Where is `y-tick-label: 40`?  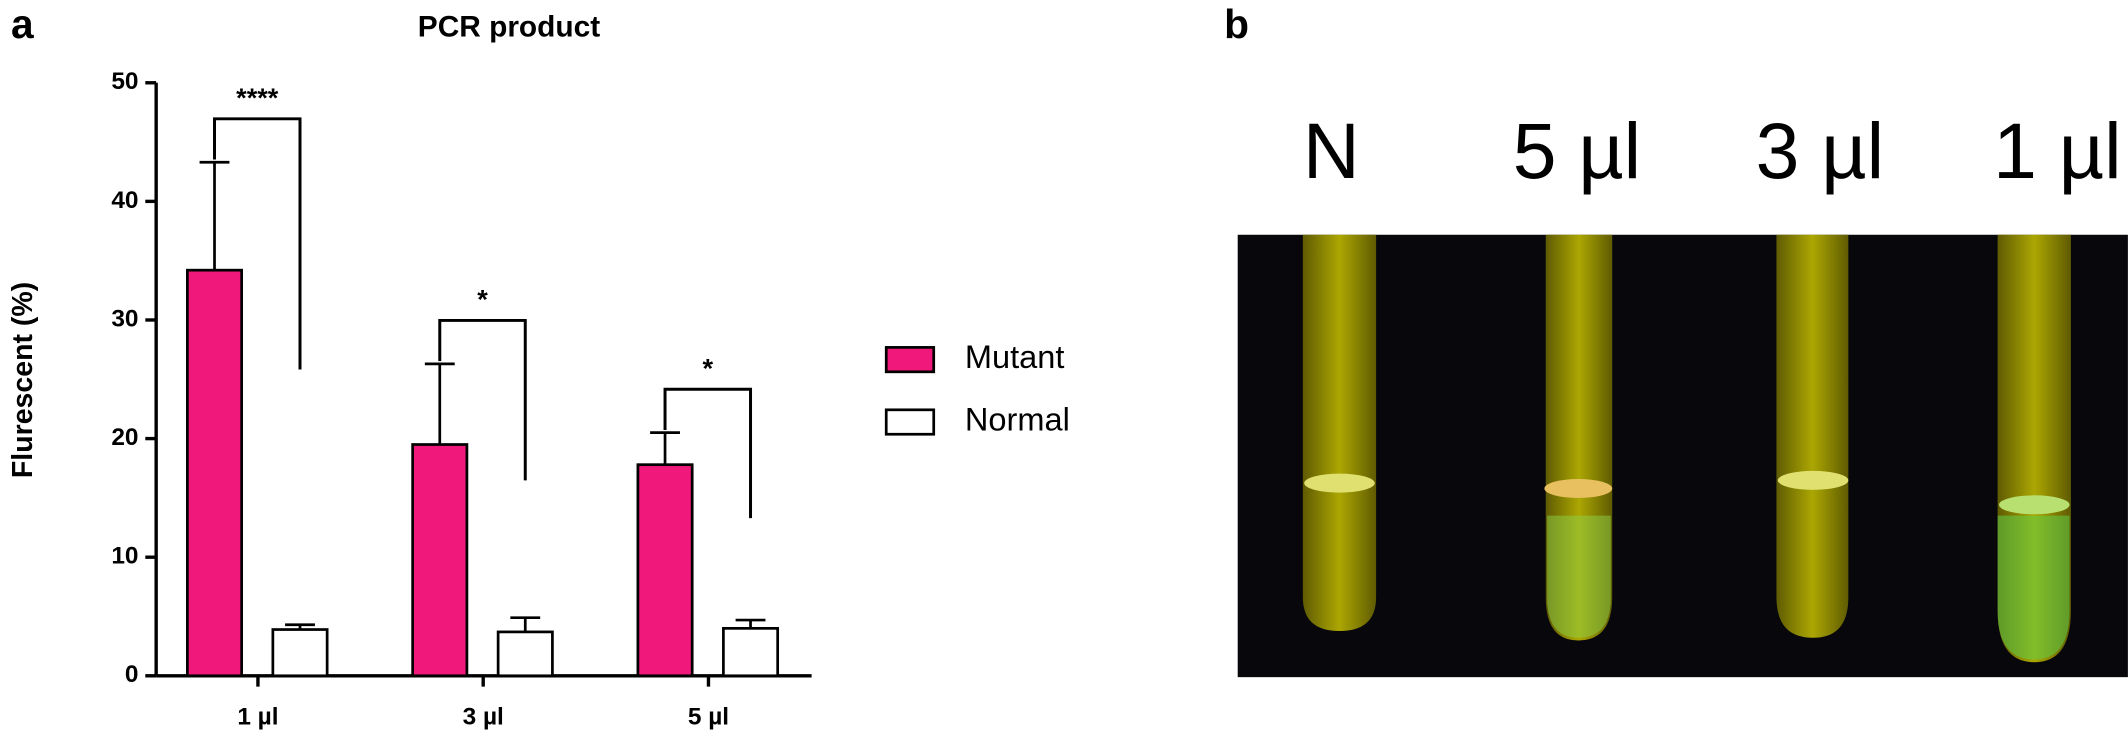
y-tick-label: 40 is located at coordinates (124, 200).